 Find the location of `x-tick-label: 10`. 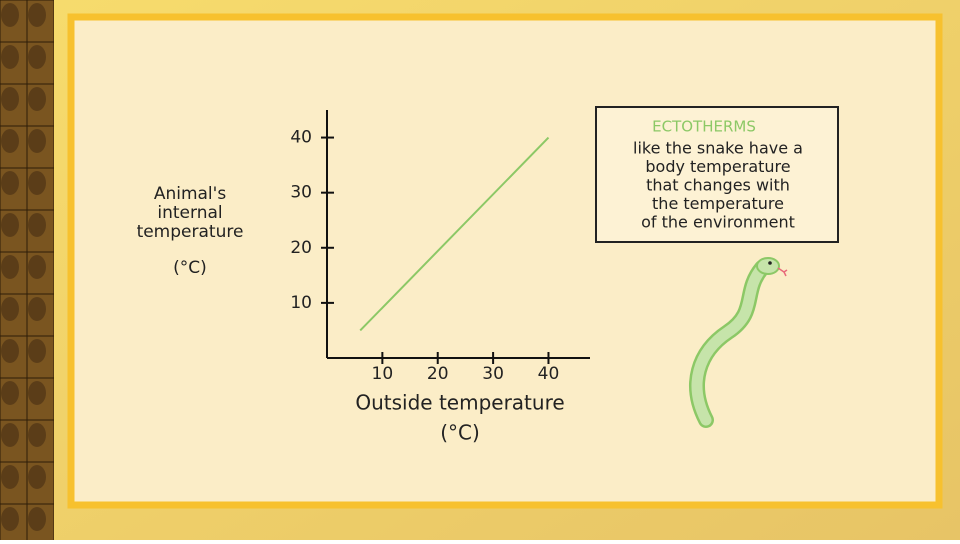

x-tick-label: 10 is located at coordinates (383, 374).